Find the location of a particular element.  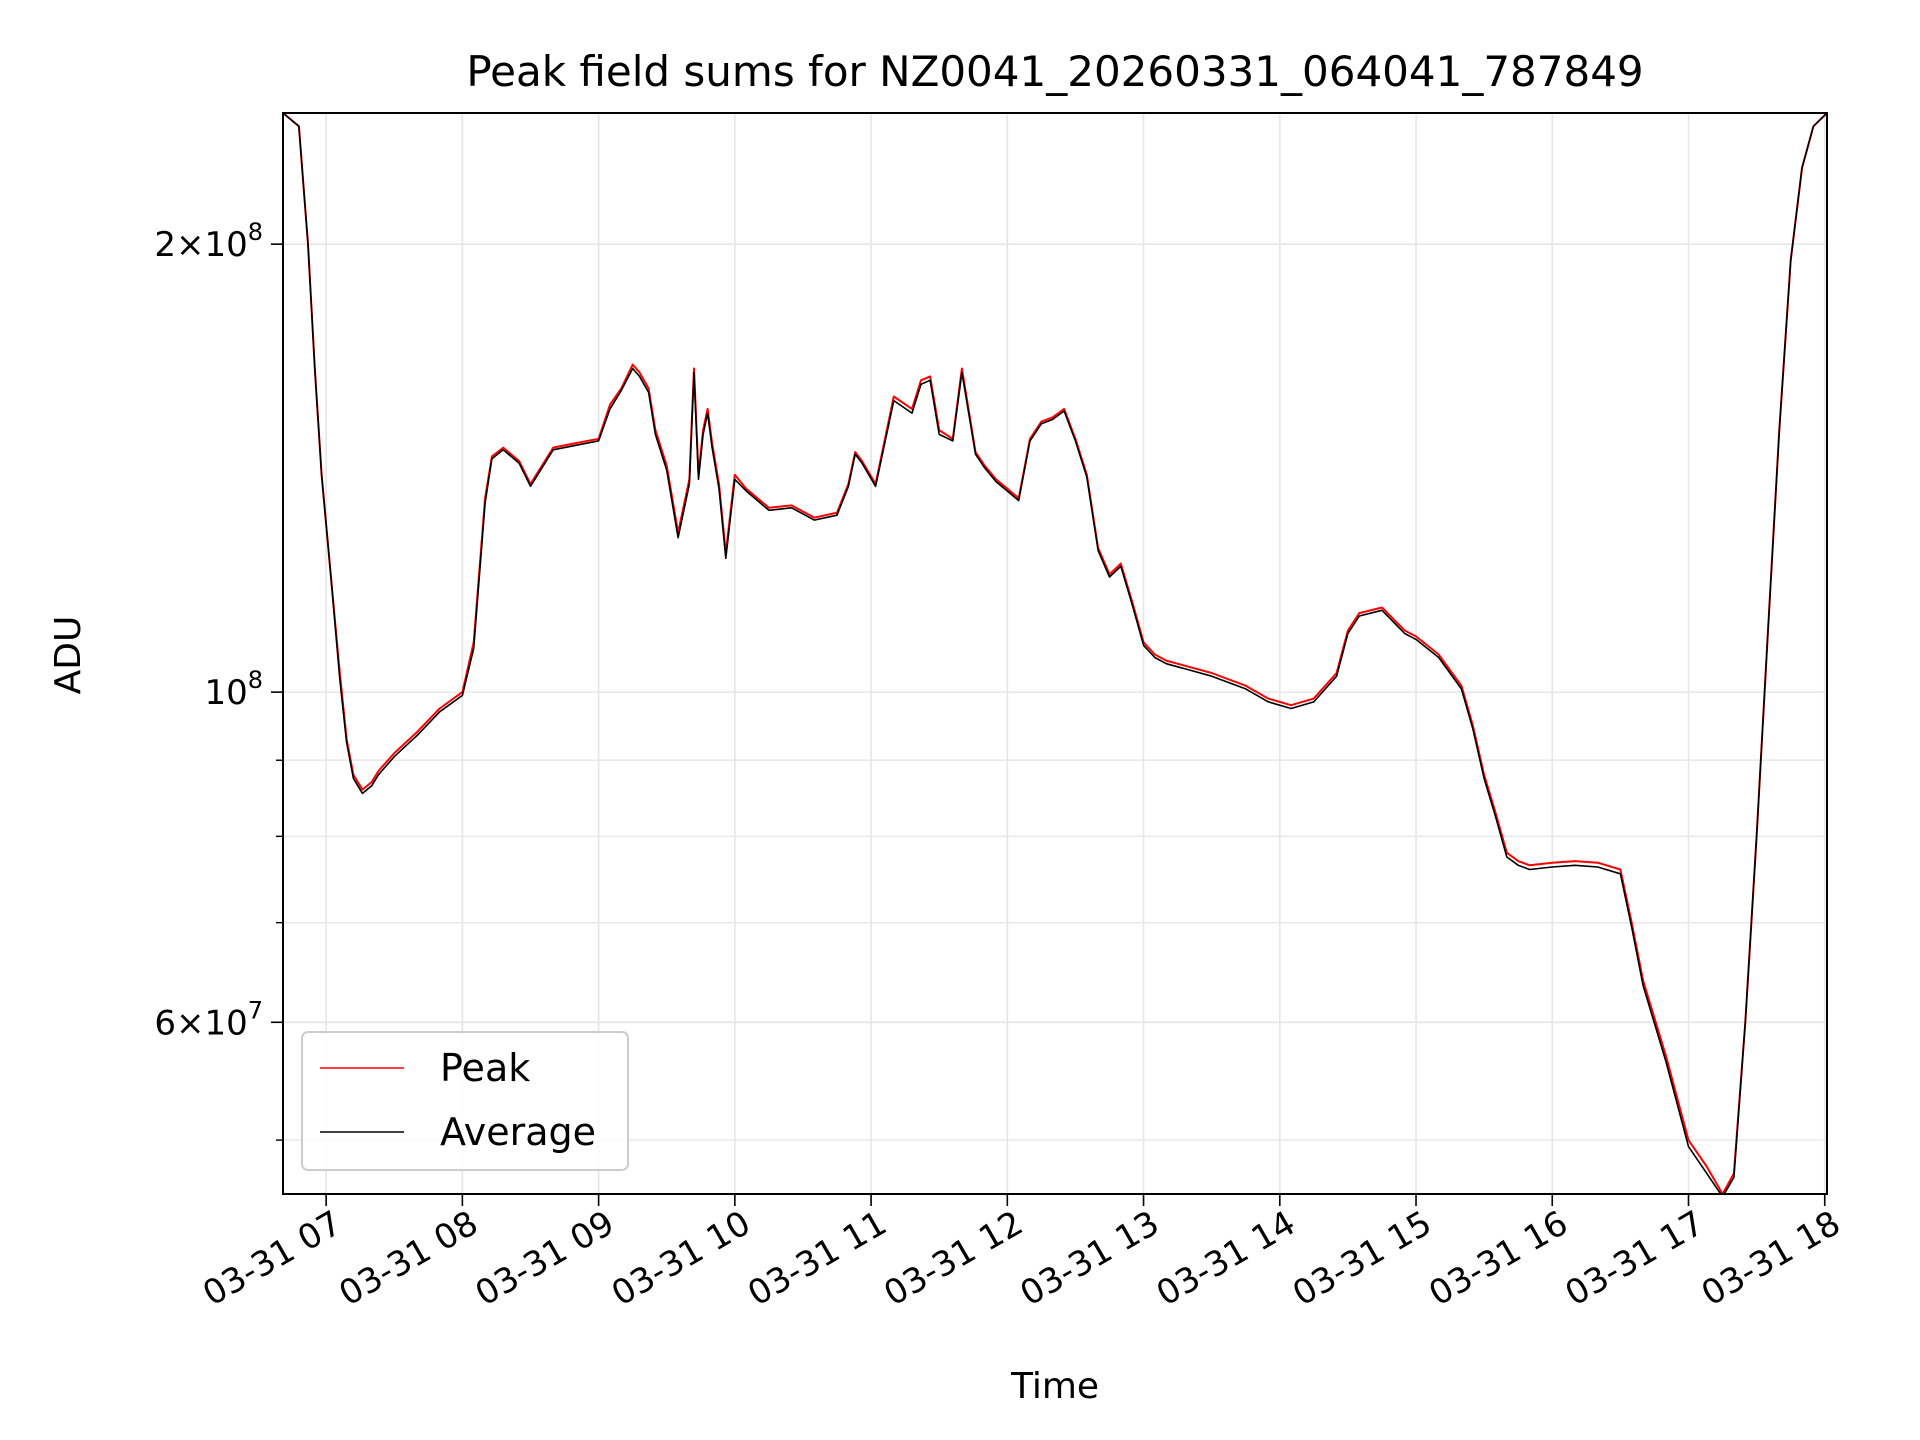

y-tick-label-exponent: 7 is located at coordinates (255, 1010).